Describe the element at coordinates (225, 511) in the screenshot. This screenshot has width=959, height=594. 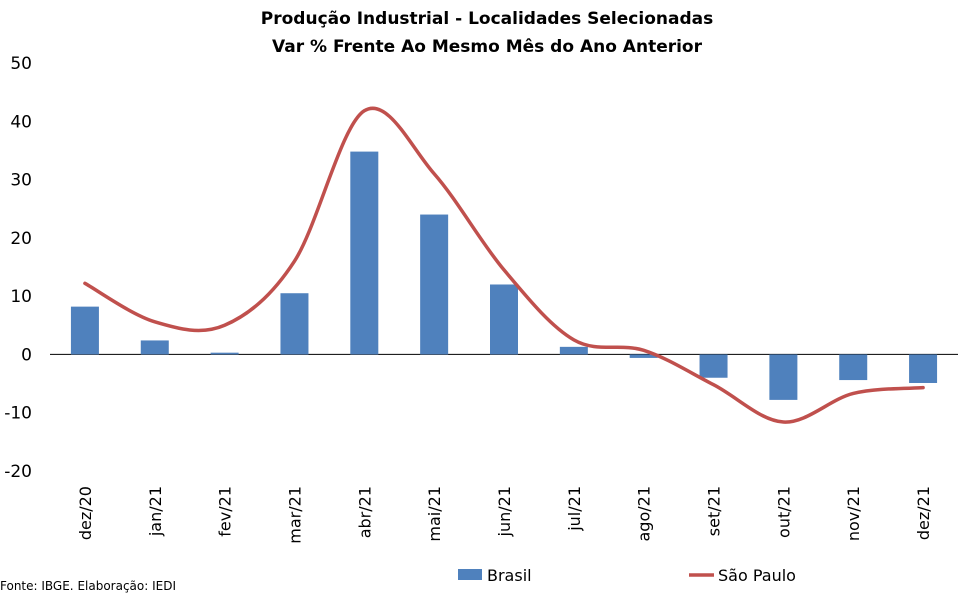
I see `x-tick-label: fev/21` at that location.